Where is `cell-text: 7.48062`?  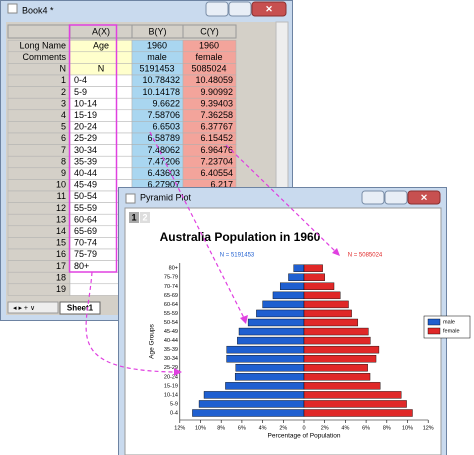 cell-text: 7.48062 is located at coordinates (163, 150).